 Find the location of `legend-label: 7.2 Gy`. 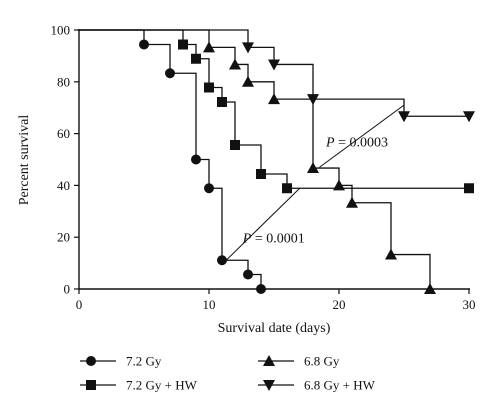

legend-label: 7.2 Gy is located at coordinates (144, 361).